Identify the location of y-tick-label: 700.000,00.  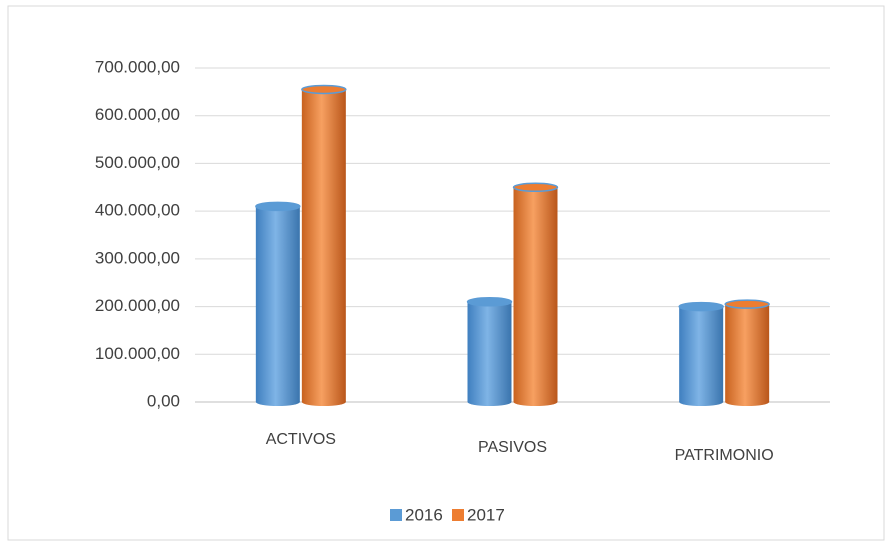
(137, 66).